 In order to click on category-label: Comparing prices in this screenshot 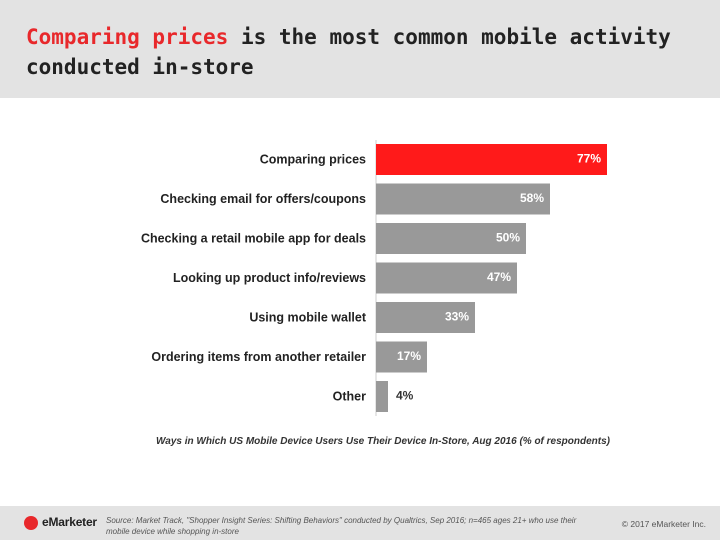, I will do `click(313, 160)`.